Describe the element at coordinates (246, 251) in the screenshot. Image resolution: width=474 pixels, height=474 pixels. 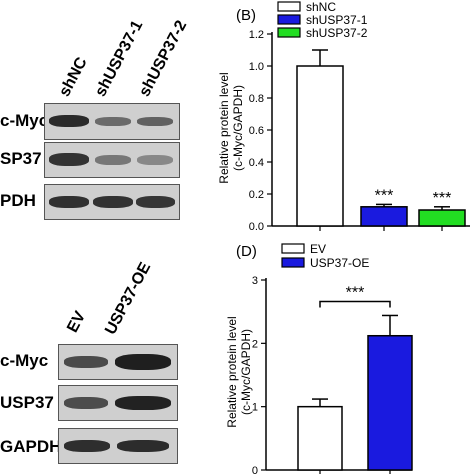
I see `chart-d-panel-label: (D)` at that location.